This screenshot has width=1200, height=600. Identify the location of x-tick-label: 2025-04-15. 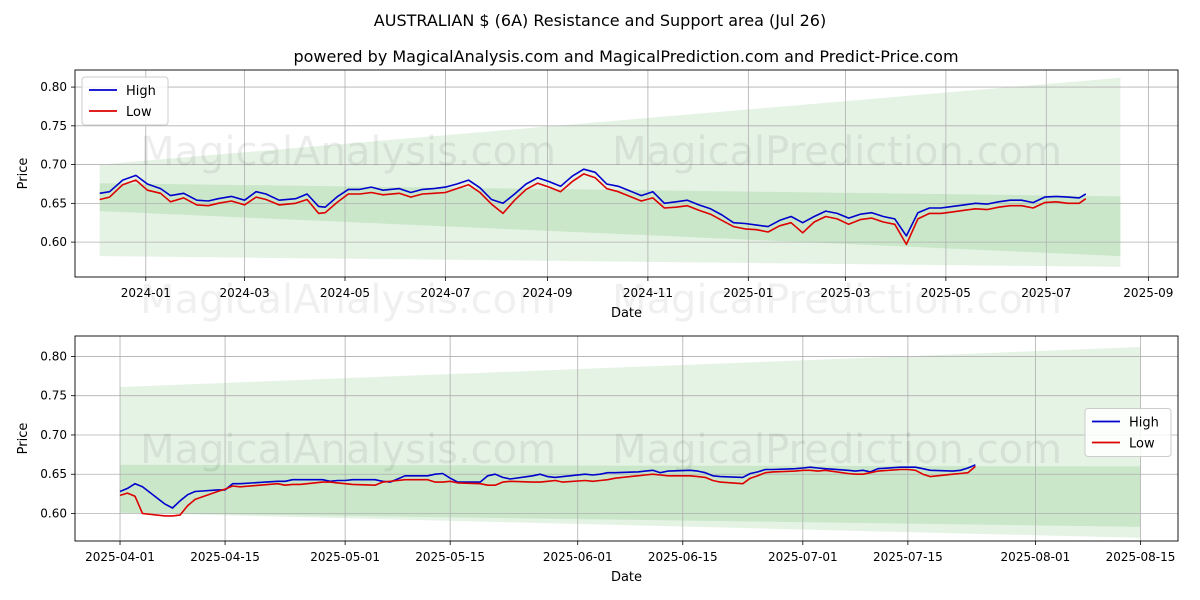
(225, 557).